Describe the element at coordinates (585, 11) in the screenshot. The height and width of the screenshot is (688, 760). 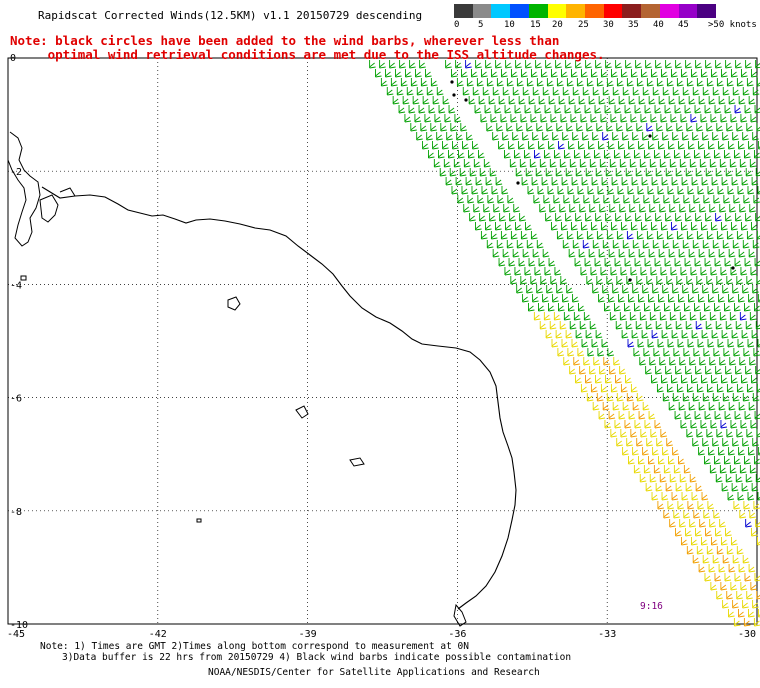
I see `wind-speed-colorbar` at that location.